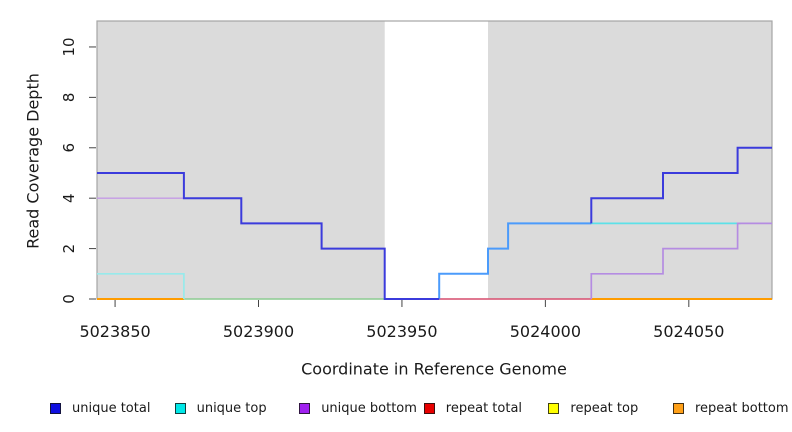 The image size is (792, 432). What do you see at coordinates (484, 408) in the screenshot?
I see `legend-label-repeat-total: repeat total` at bounding box center [484, 408].